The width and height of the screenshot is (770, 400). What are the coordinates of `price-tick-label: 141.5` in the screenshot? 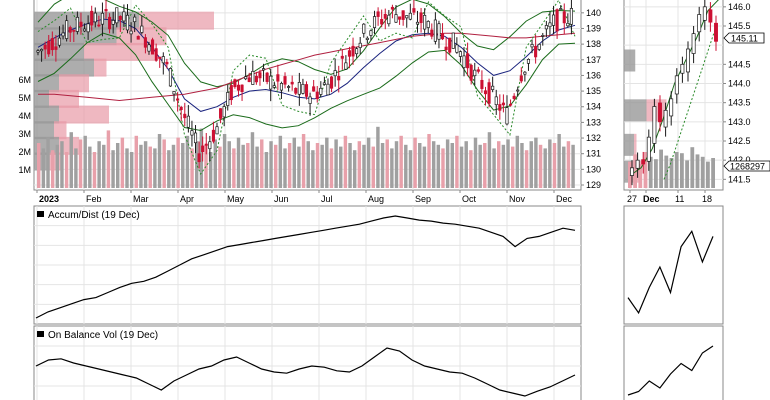 It's located at (739, 179).